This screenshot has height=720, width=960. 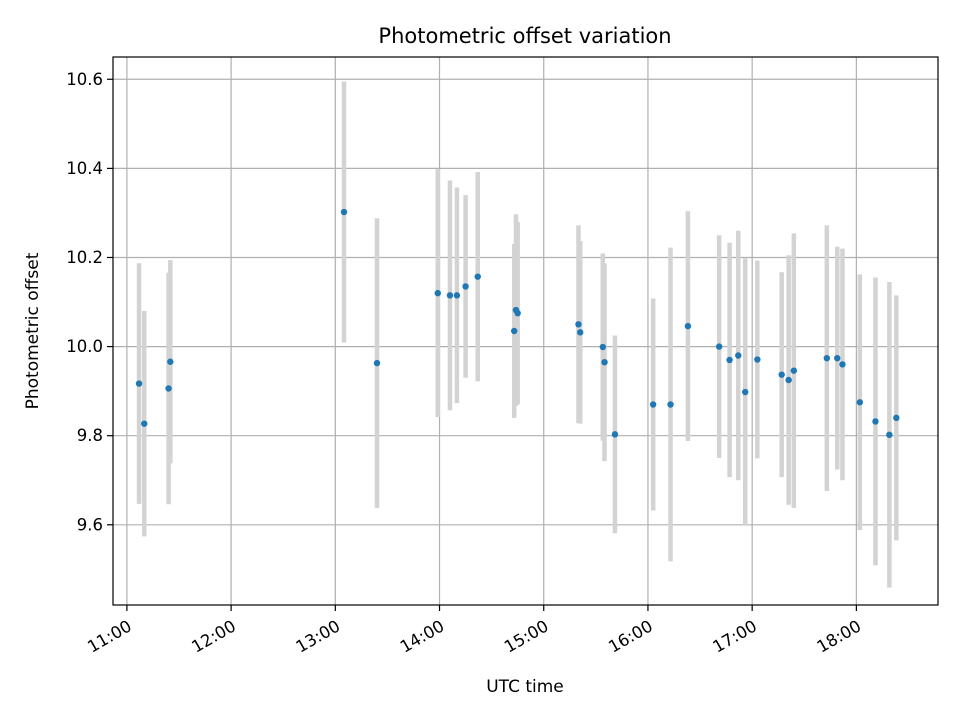 What do you see at coordinates (84, 346) in the screenshot?
I see `y-tick-label: 10.0` at bounding box center [84, 346].